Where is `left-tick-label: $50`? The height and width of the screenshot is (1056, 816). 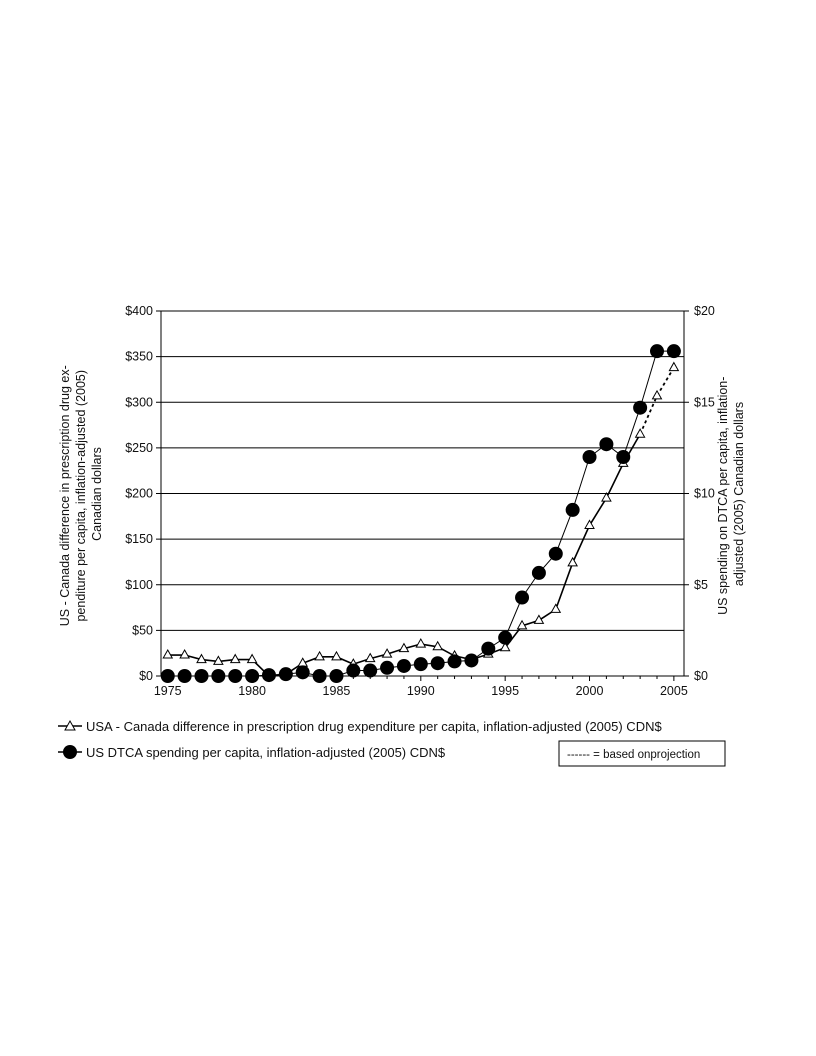 left-tick-label: $50 is located at coordinates (142, 630).